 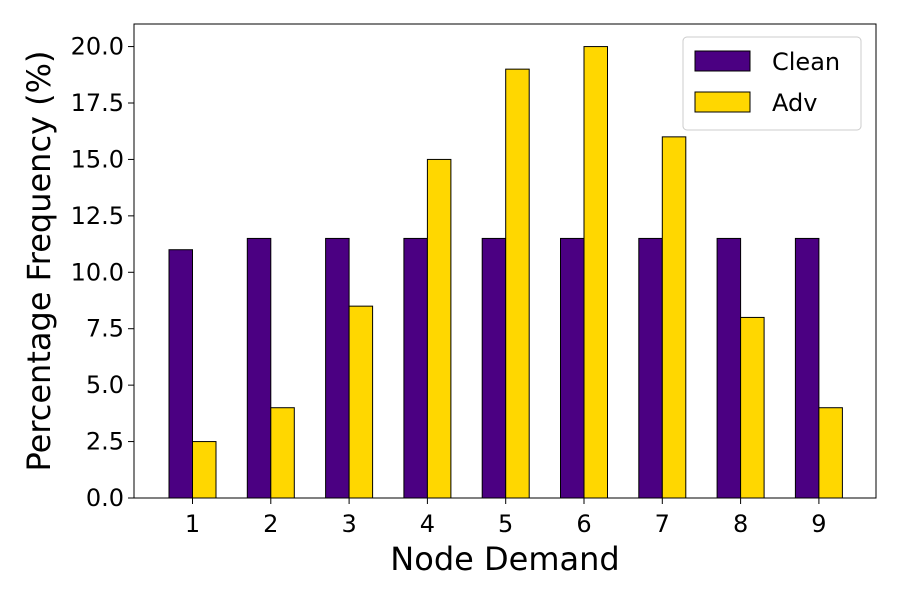 I want to click on x-axis: 1 2 3 4 5 6 7 8 9, so click(x=506, y=518).